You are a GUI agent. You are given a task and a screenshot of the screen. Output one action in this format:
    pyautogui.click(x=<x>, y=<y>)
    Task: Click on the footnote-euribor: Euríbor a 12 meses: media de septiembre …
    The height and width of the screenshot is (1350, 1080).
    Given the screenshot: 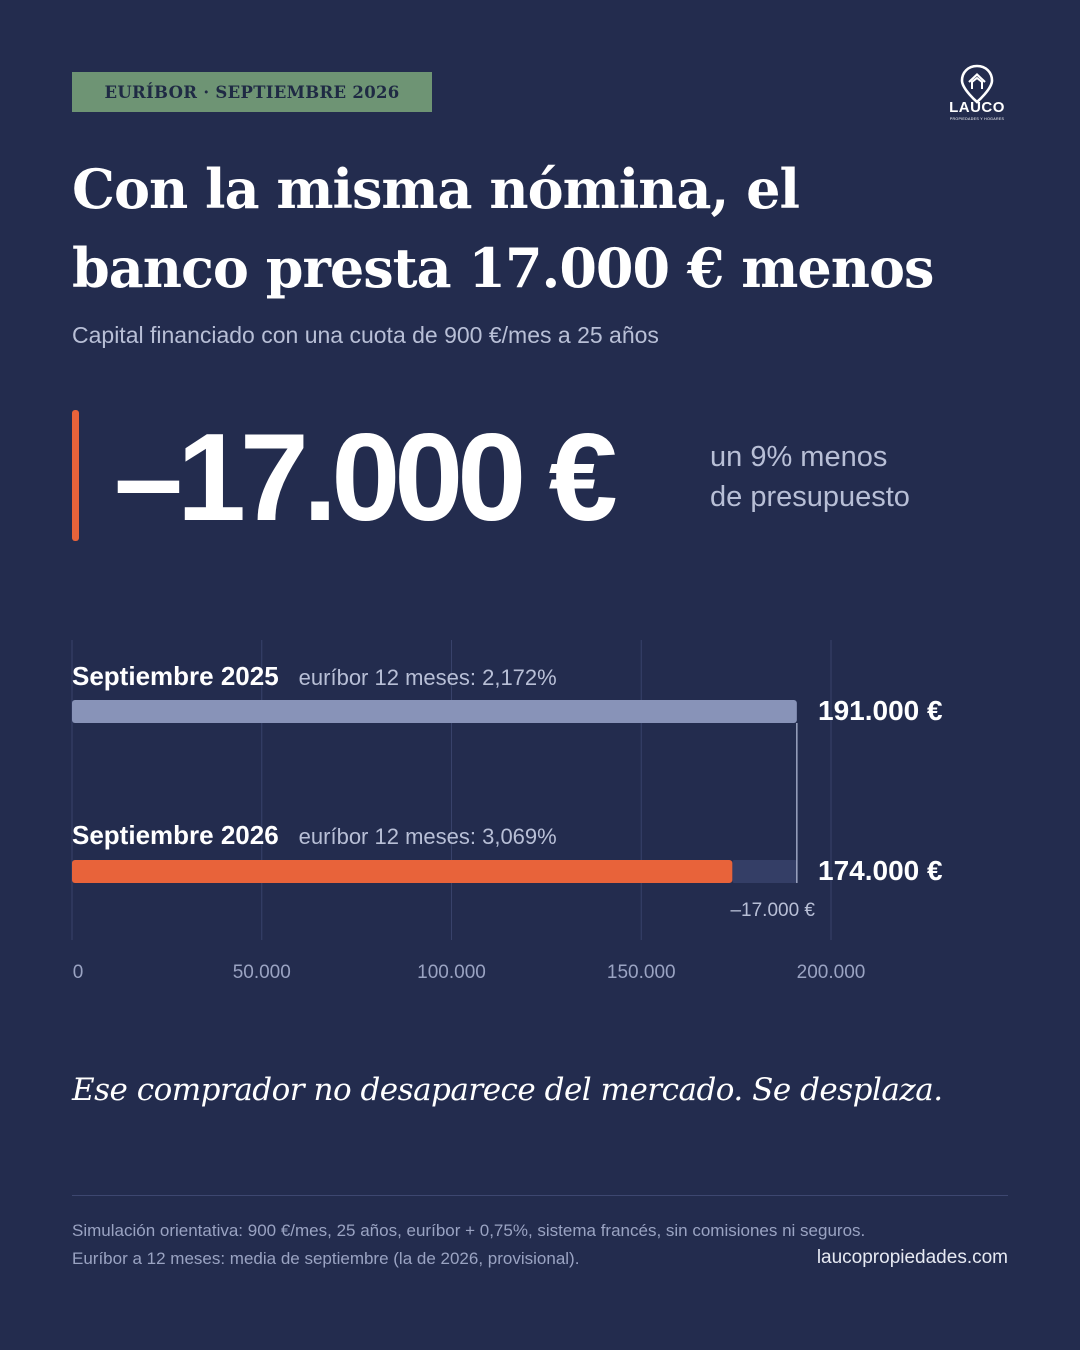 What is the action you would take?
    pyautogui.click(x=326, y=1258)
    